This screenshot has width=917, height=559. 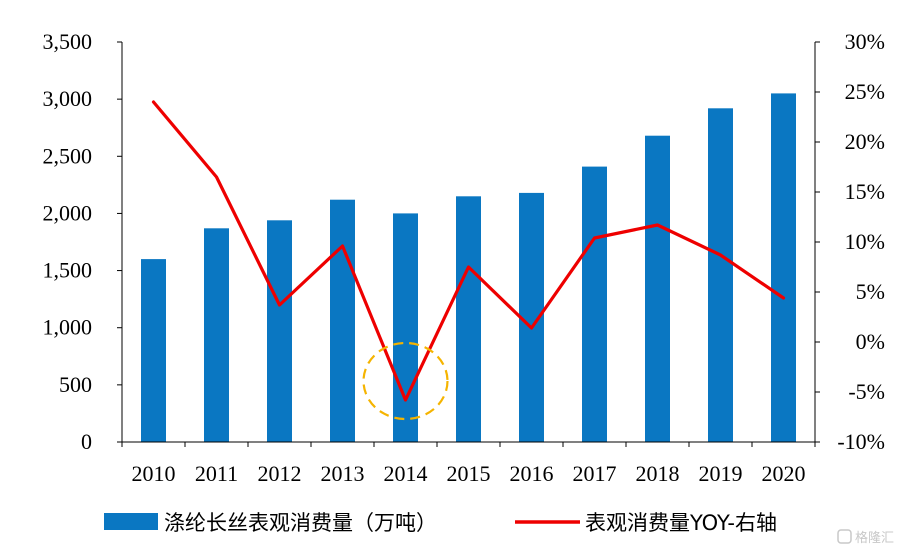 I want to click on annotation-dashed-circle, so click(x=405, y=381).